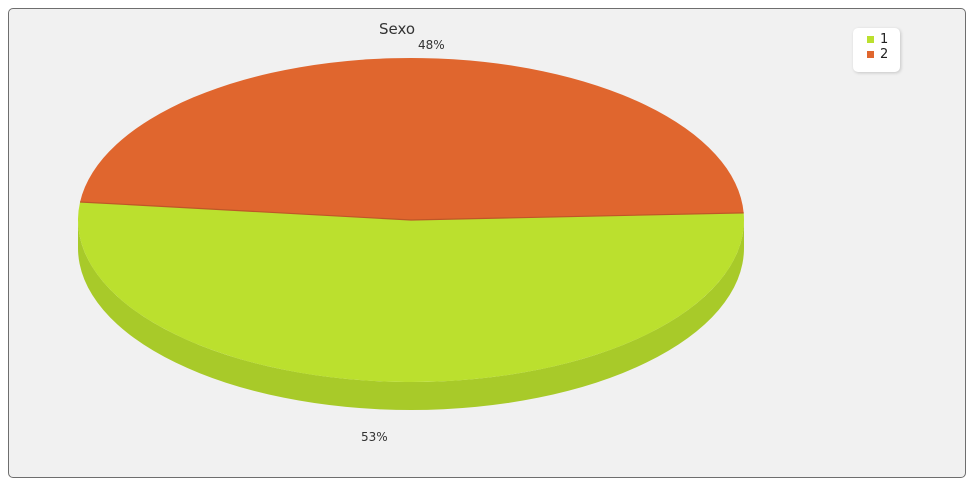  Describe the element at coordinates (412, 211) in the screenshot. I see `pie-divider` at that location.